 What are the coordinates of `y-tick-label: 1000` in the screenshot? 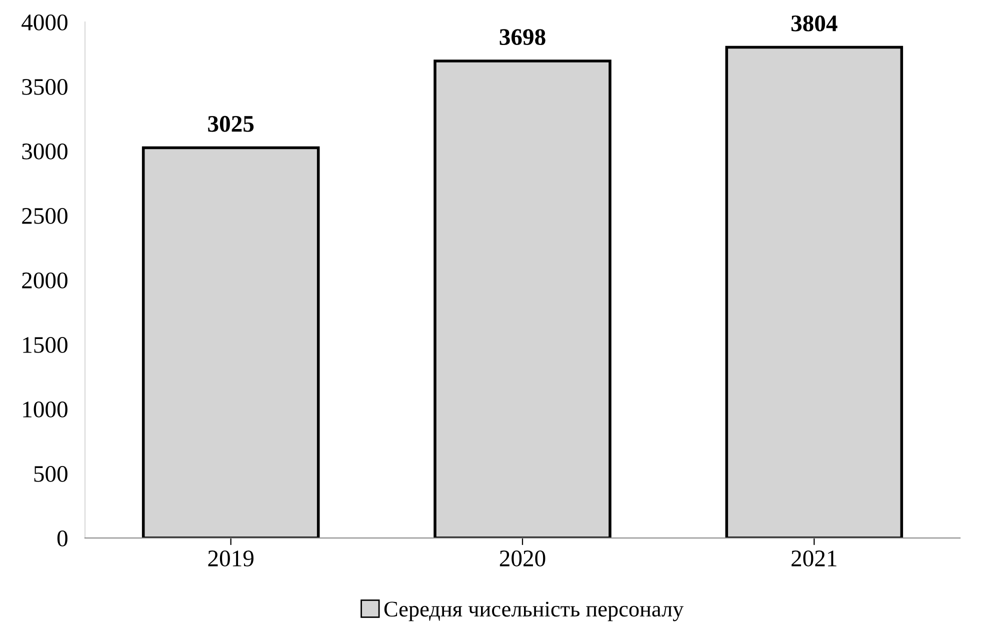 It's located at (45, 409).